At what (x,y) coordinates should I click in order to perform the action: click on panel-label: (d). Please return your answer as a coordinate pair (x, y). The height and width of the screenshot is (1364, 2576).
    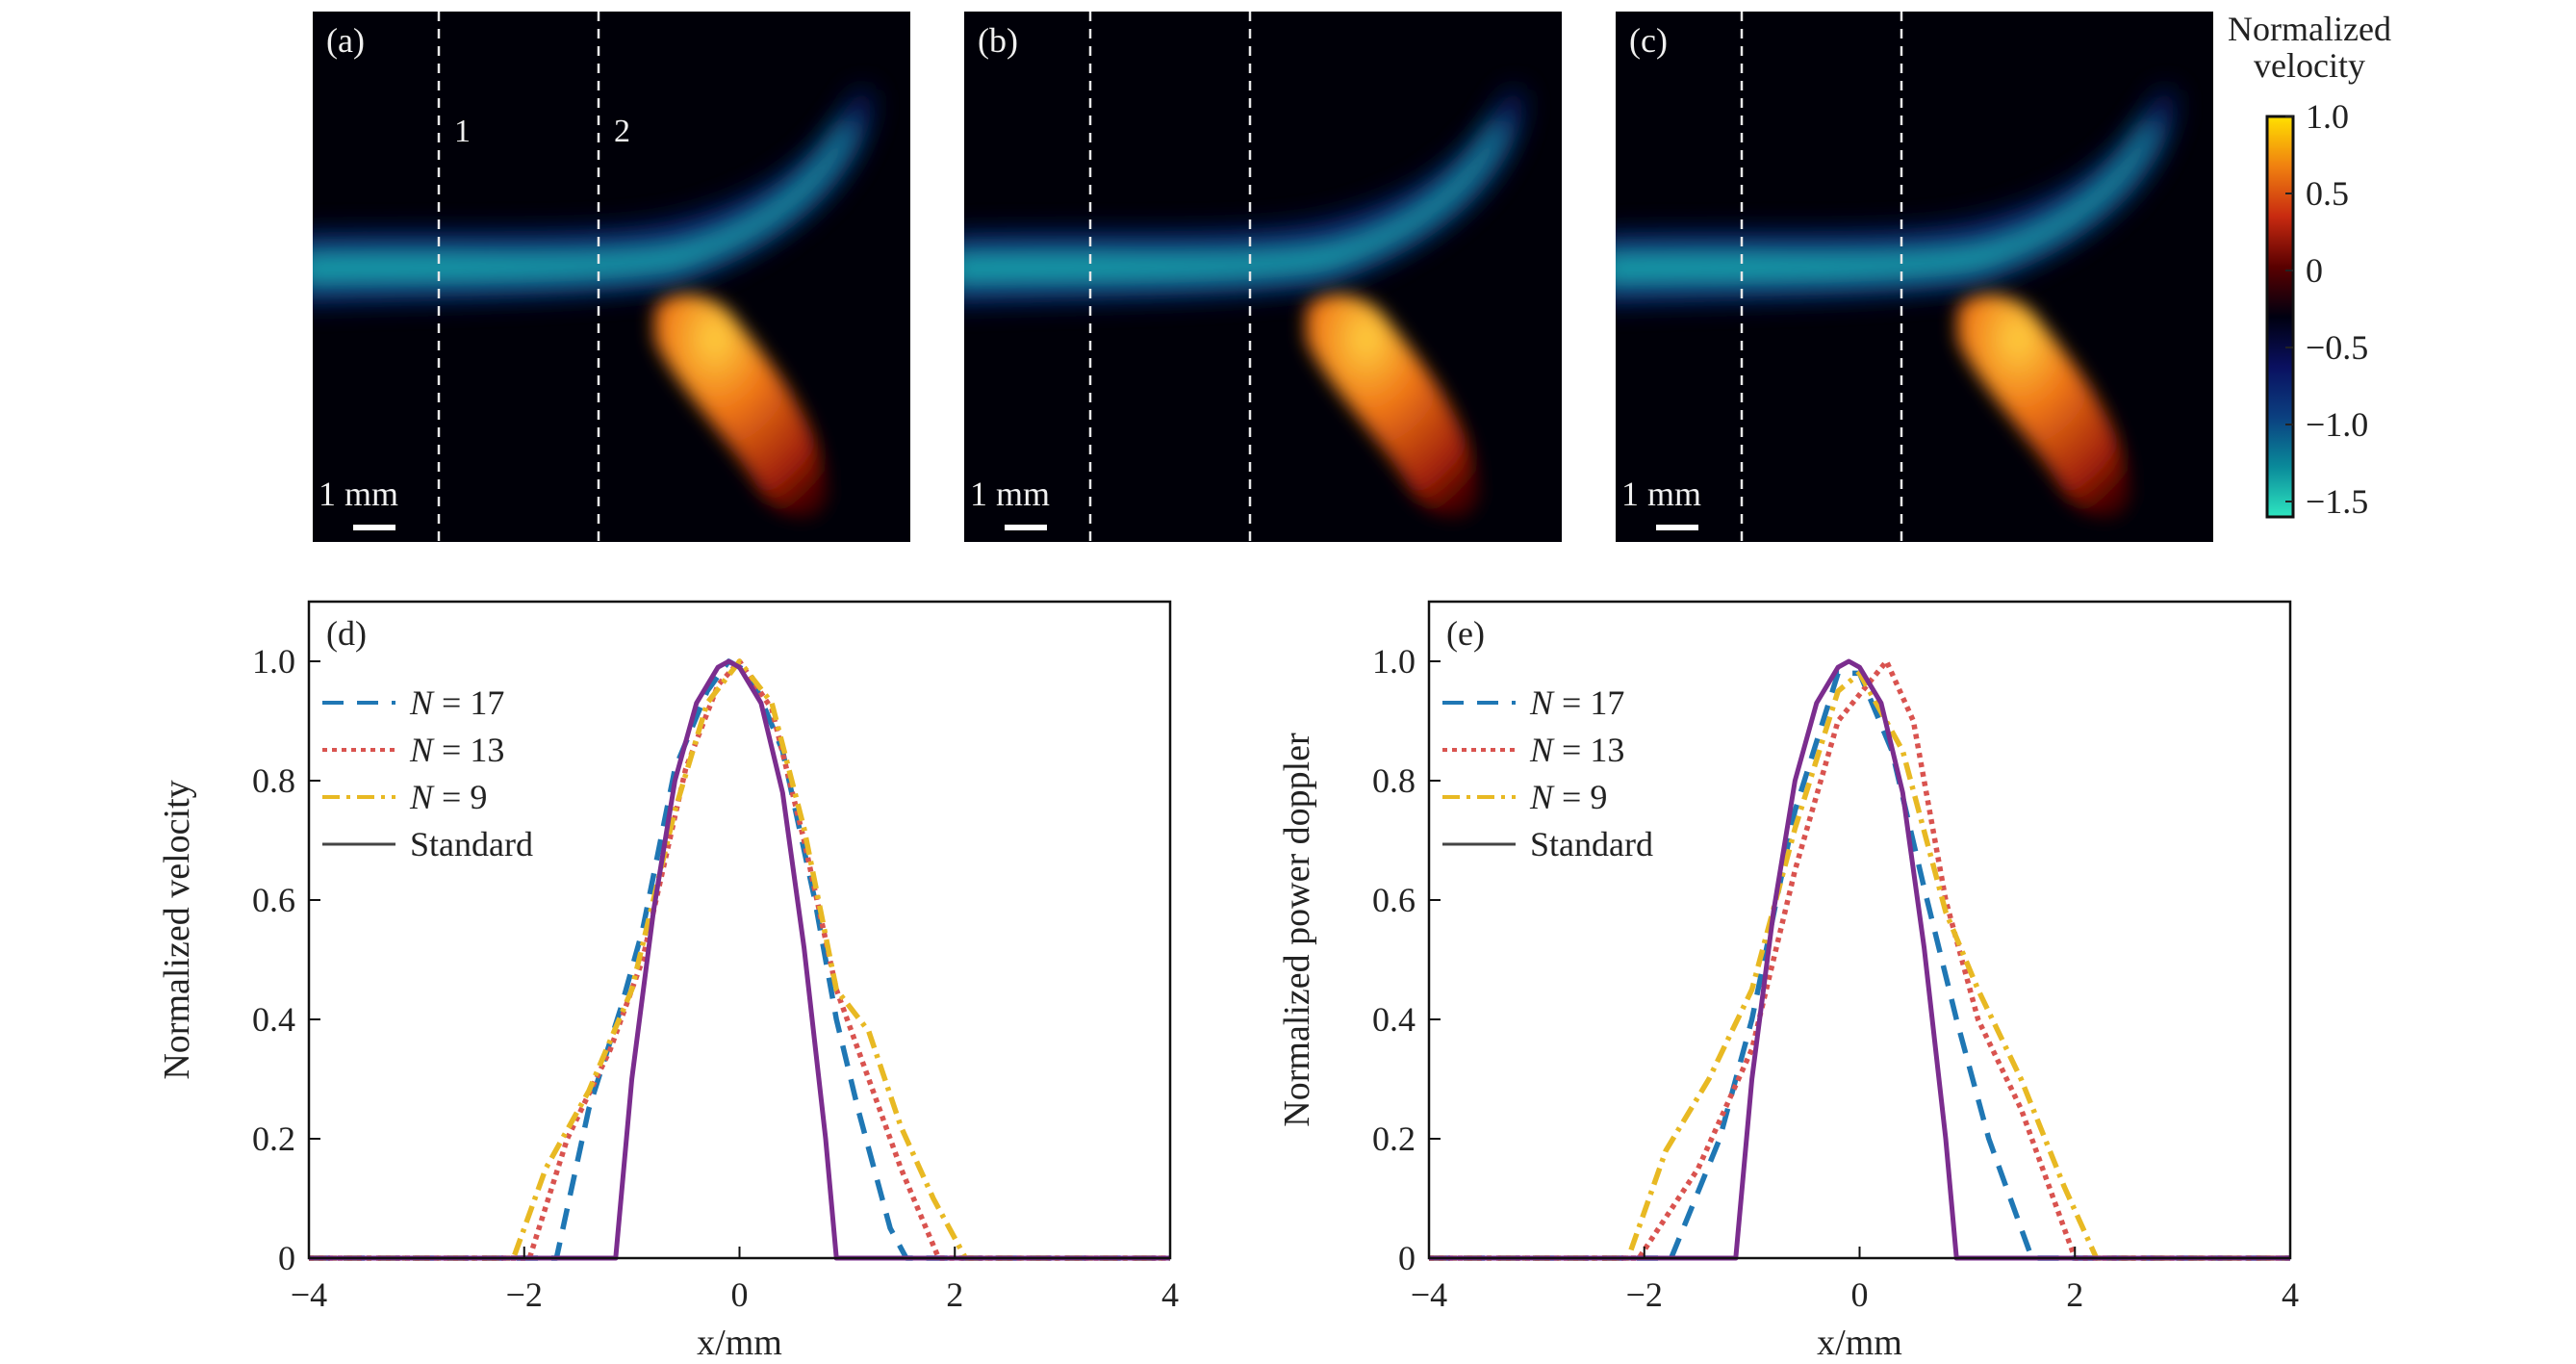
    Looking at the image, I should click on (346, 633).